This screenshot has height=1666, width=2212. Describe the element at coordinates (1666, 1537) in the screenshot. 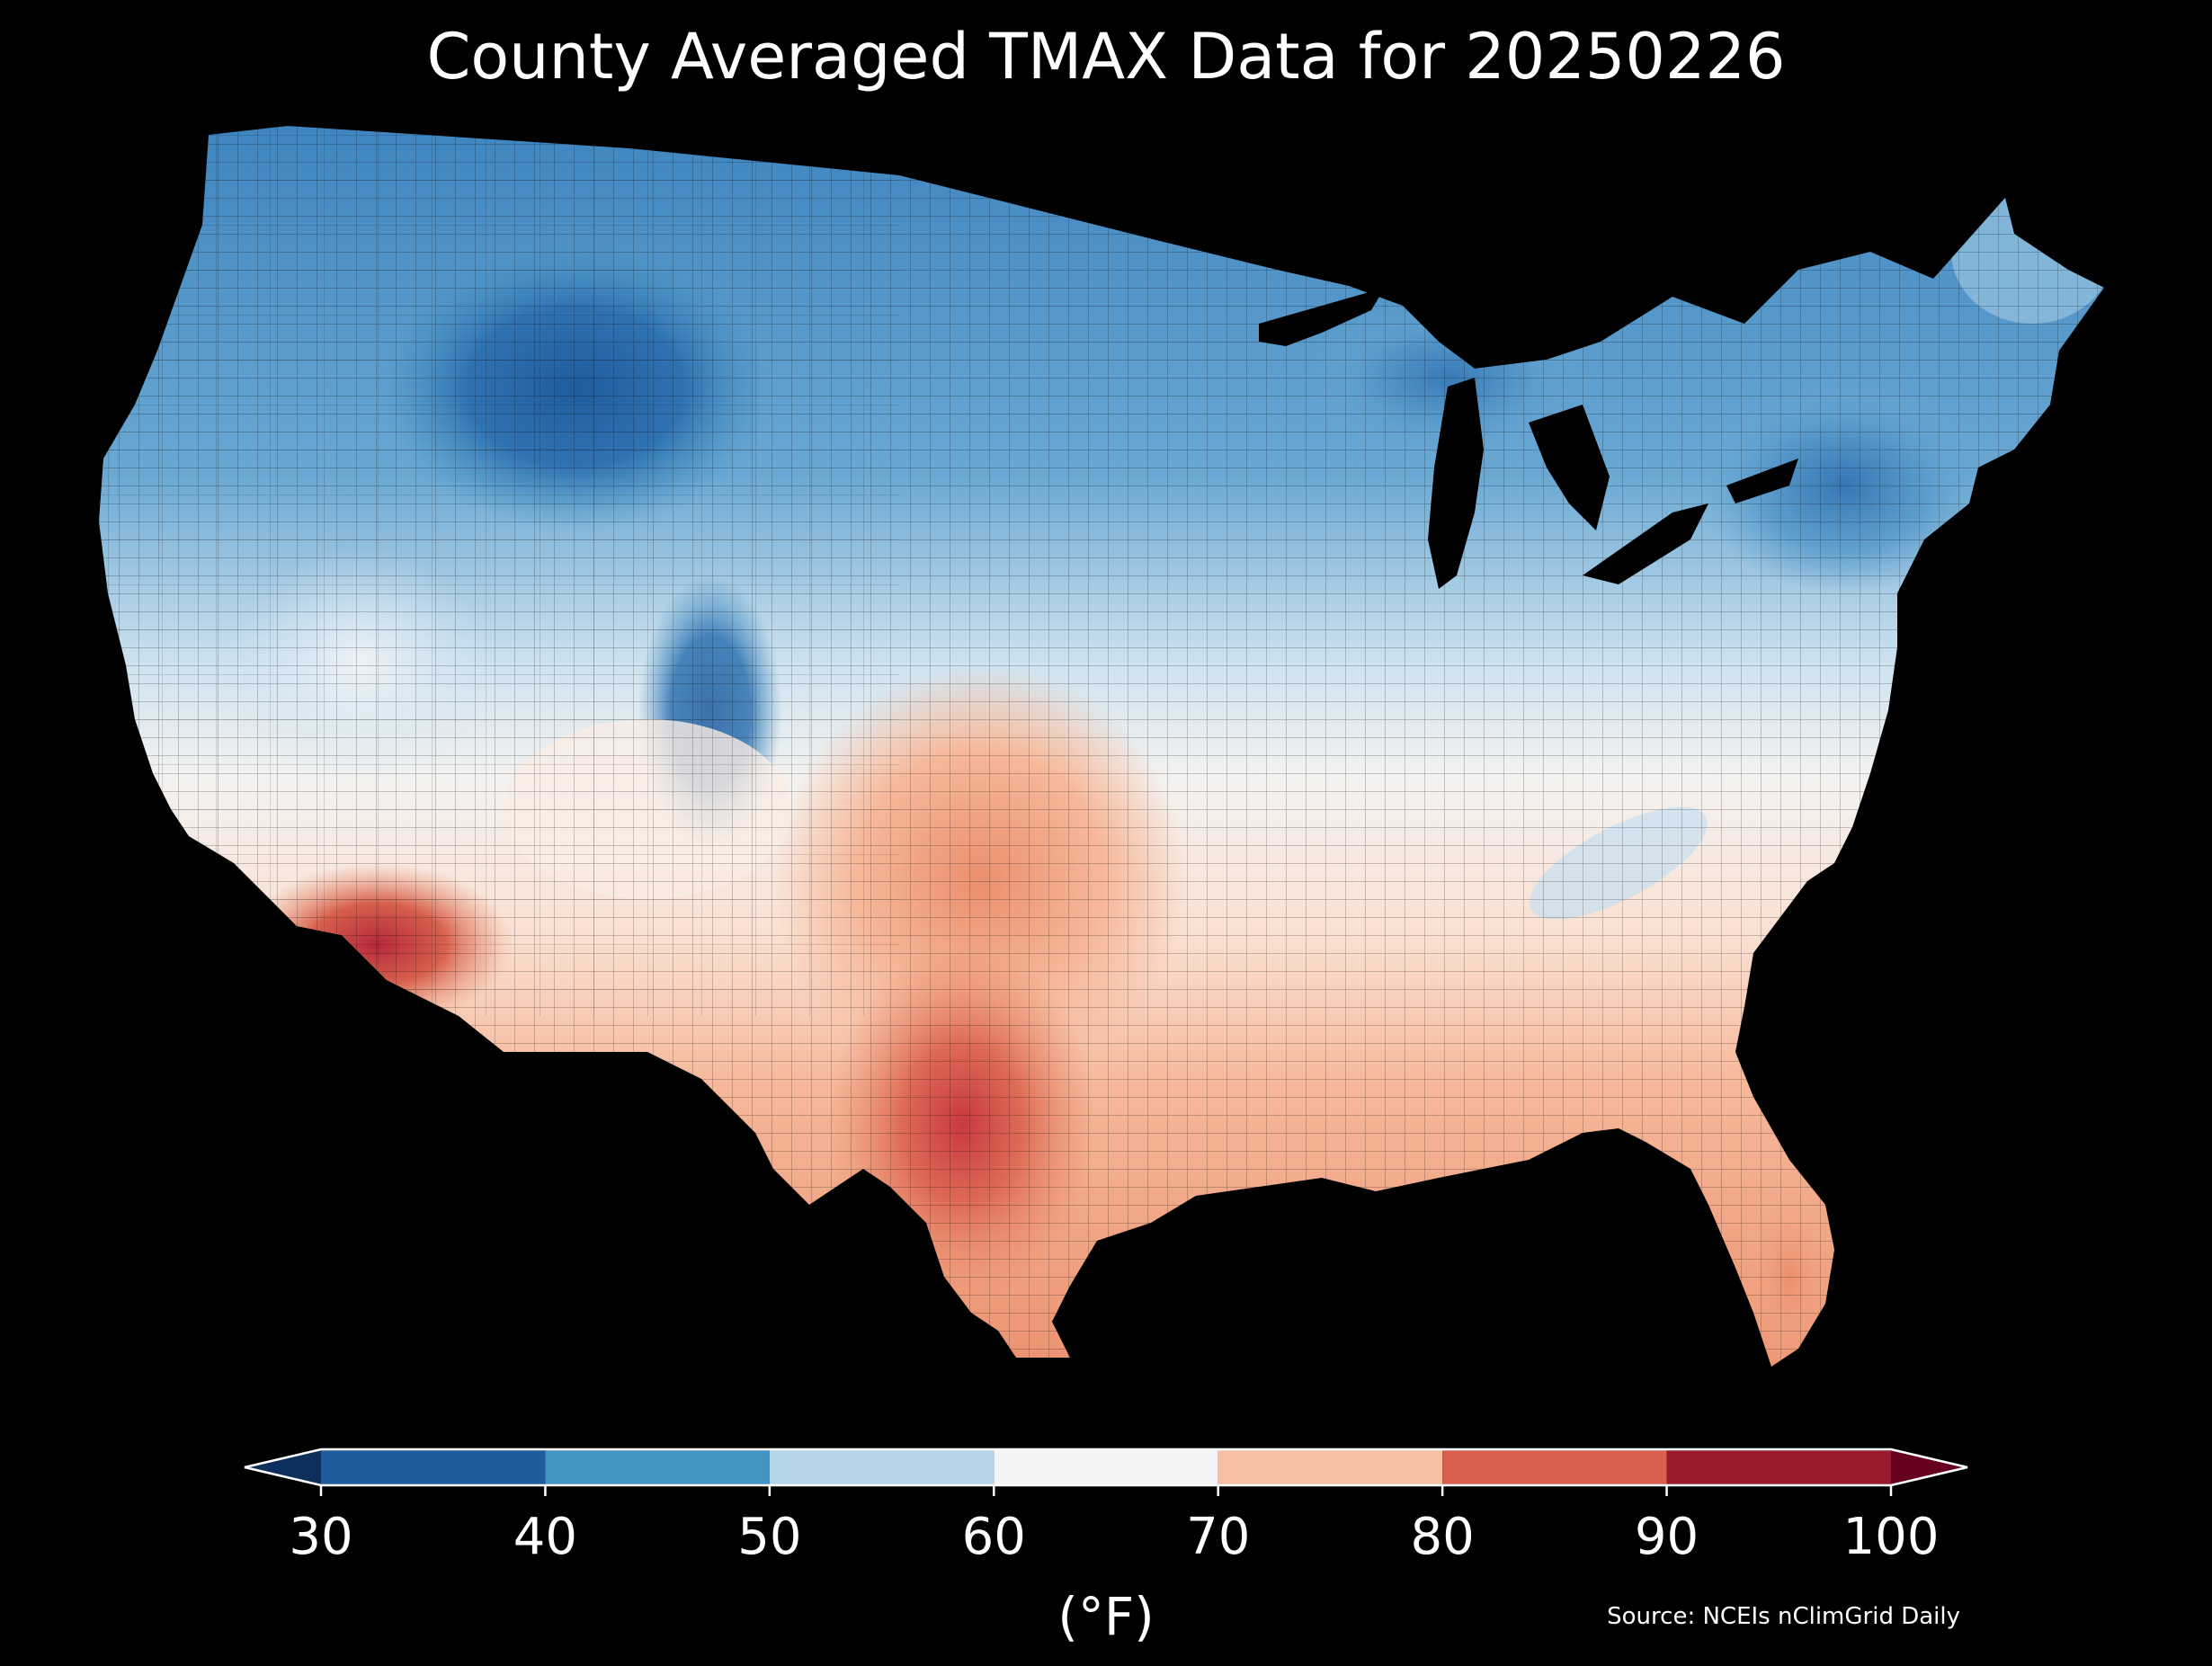

I see `colorbar-tick-label: 90` at that location.